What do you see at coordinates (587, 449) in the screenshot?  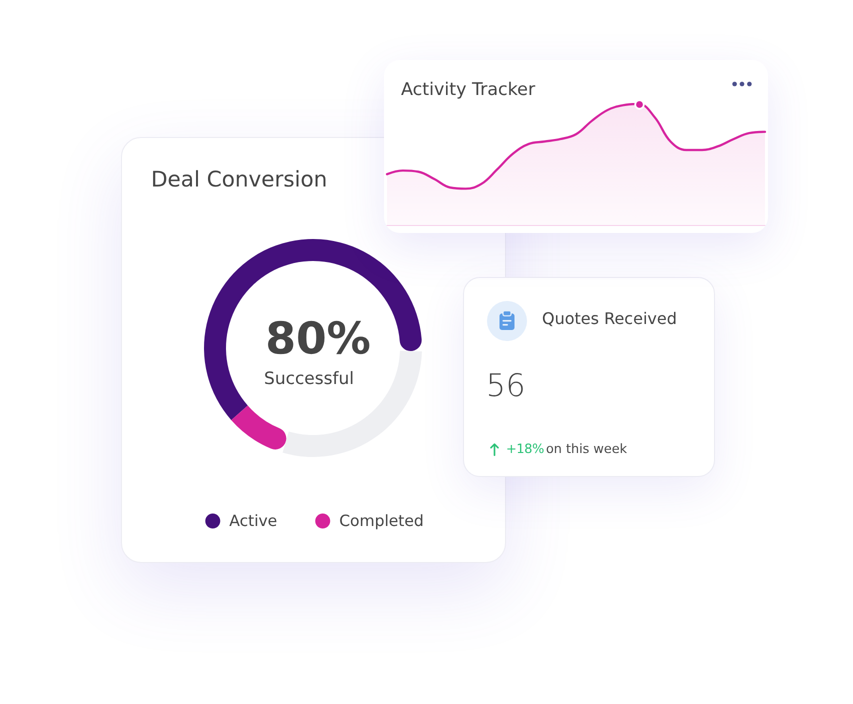 I see `text: on this week` at bounding box center [587, 449].